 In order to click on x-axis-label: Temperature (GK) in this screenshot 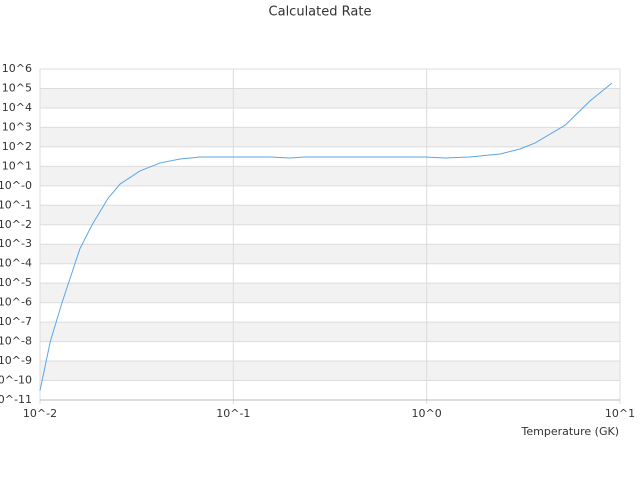, I will do `click(570, 431)`.